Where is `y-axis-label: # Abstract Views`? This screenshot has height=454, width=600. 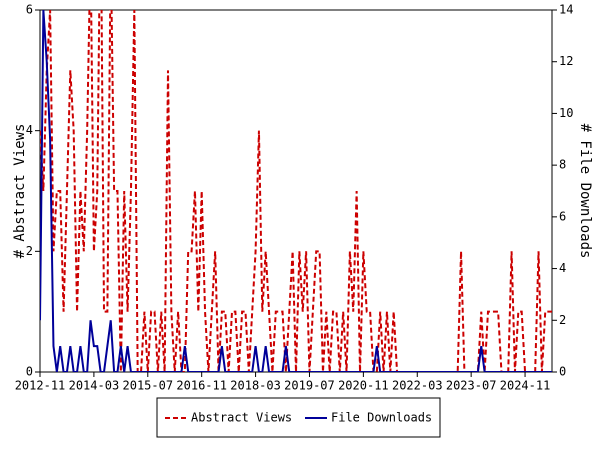
y-axis-label: # Abstract Views is located at coordinates (20, 191).